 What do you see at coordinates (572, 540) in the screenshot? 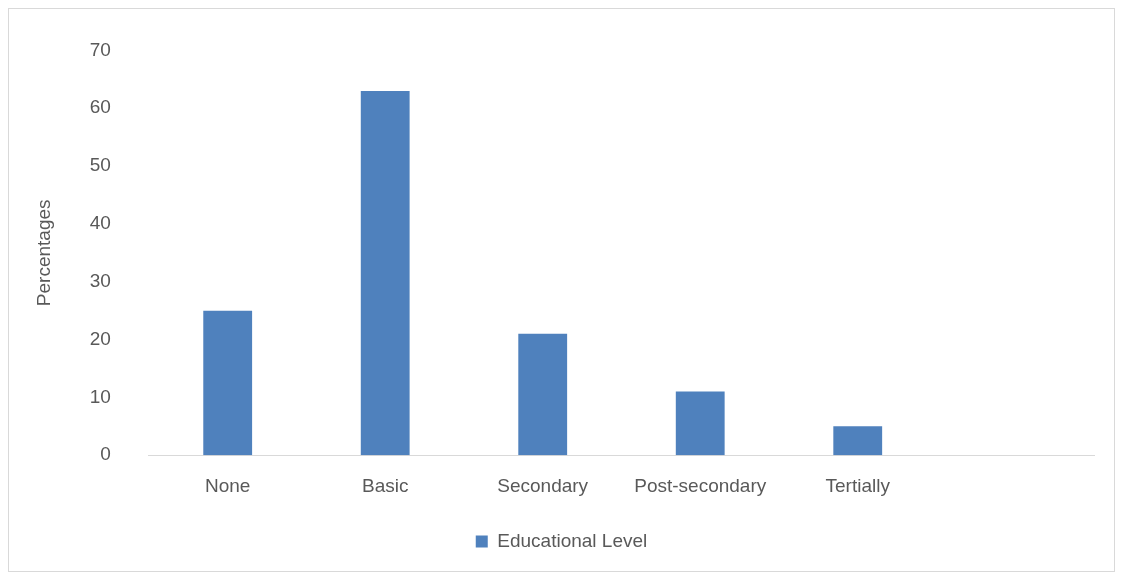
I see `legend-label: Educational Level` at bounding box center [572, 540].